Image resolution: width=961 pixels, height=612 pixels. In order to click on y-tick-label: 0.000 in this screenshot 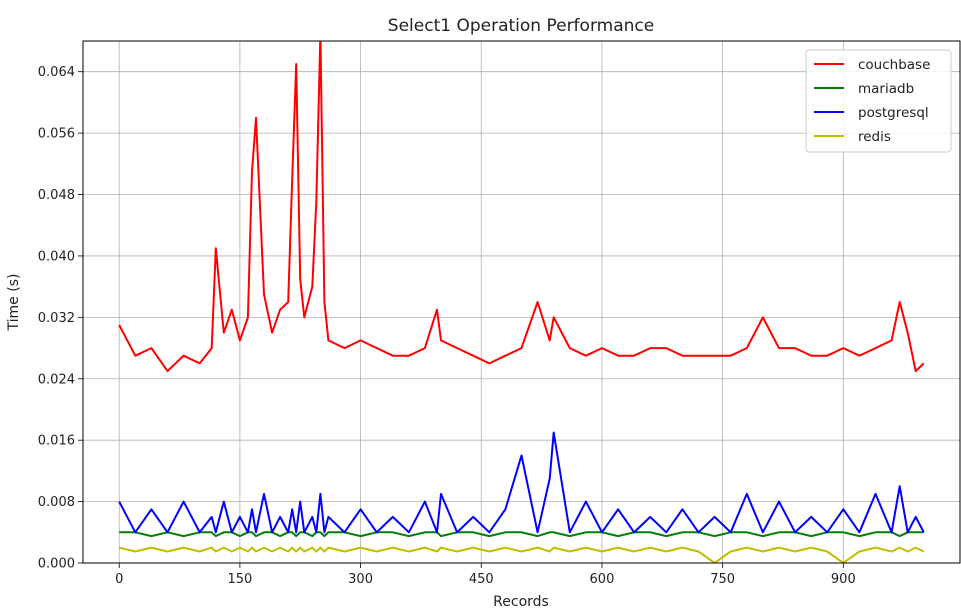, I will do `click(56, 564)`.